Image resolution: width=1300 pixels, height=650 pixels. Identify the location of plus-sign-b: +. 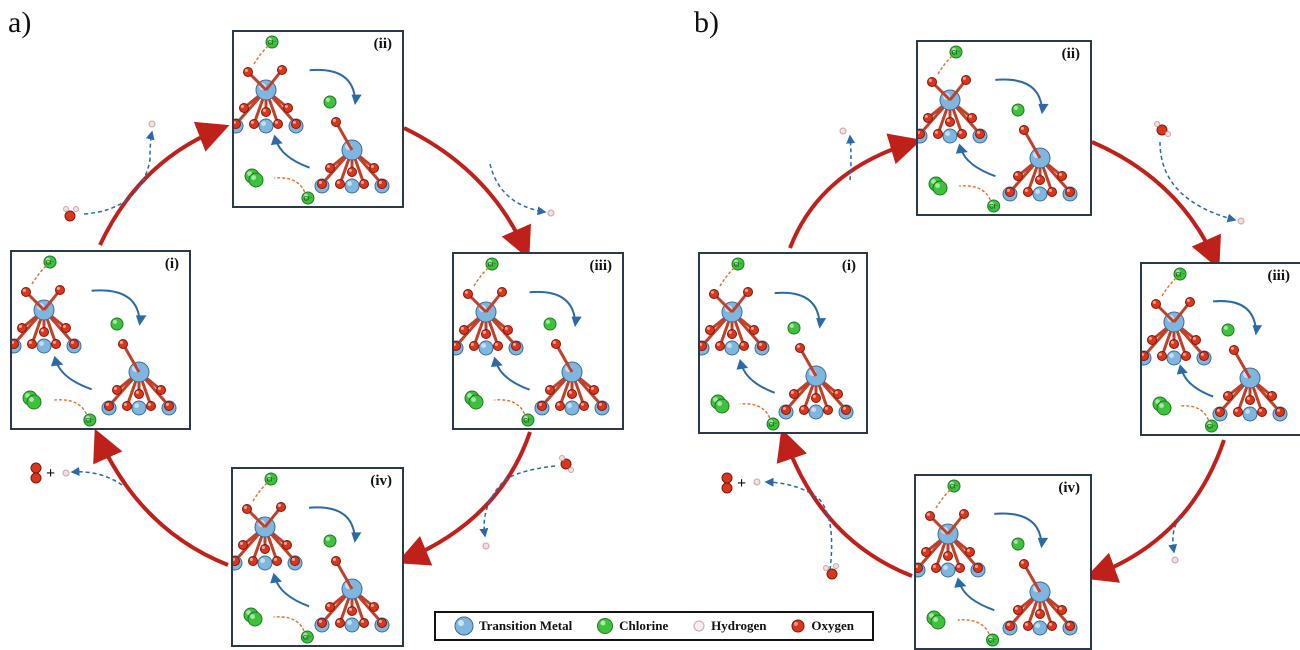
(741, 483).